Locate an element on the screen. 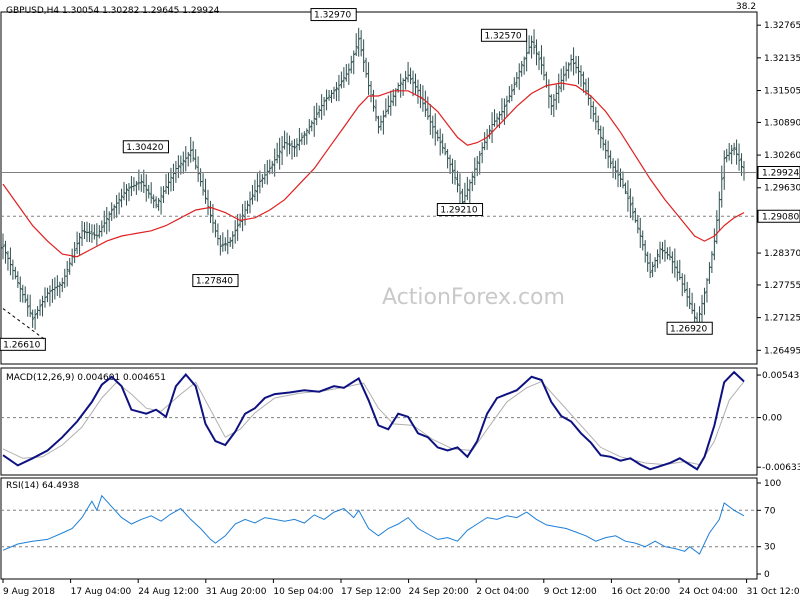  price-level-label: 1.29080 is located at coordinates (780, 217).